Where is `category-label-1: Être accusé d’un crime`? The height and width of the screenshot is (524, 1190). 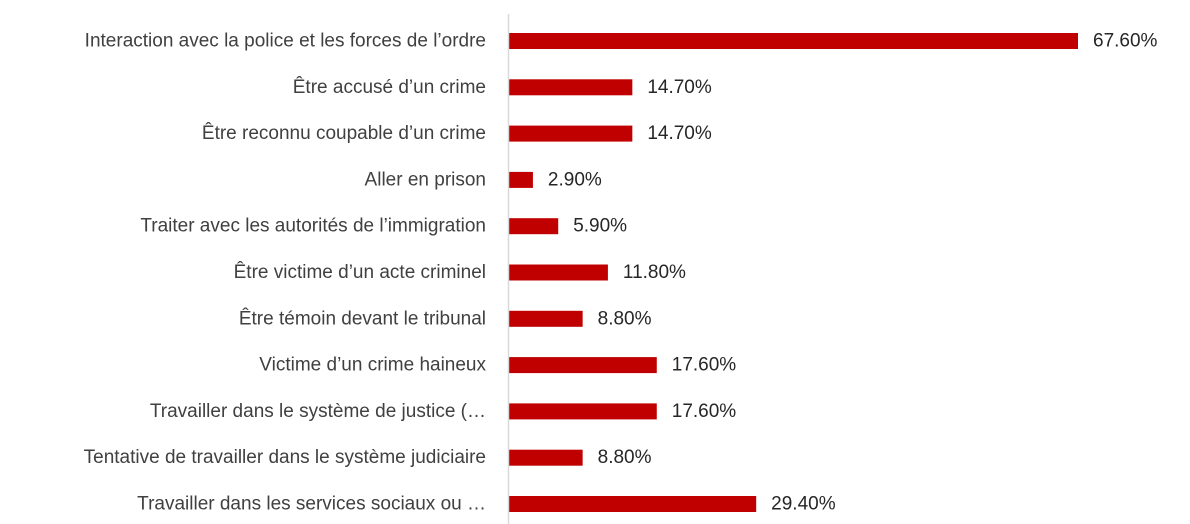 category-label-1: Être accusé d’un crime is located at coordinates (389, 87).